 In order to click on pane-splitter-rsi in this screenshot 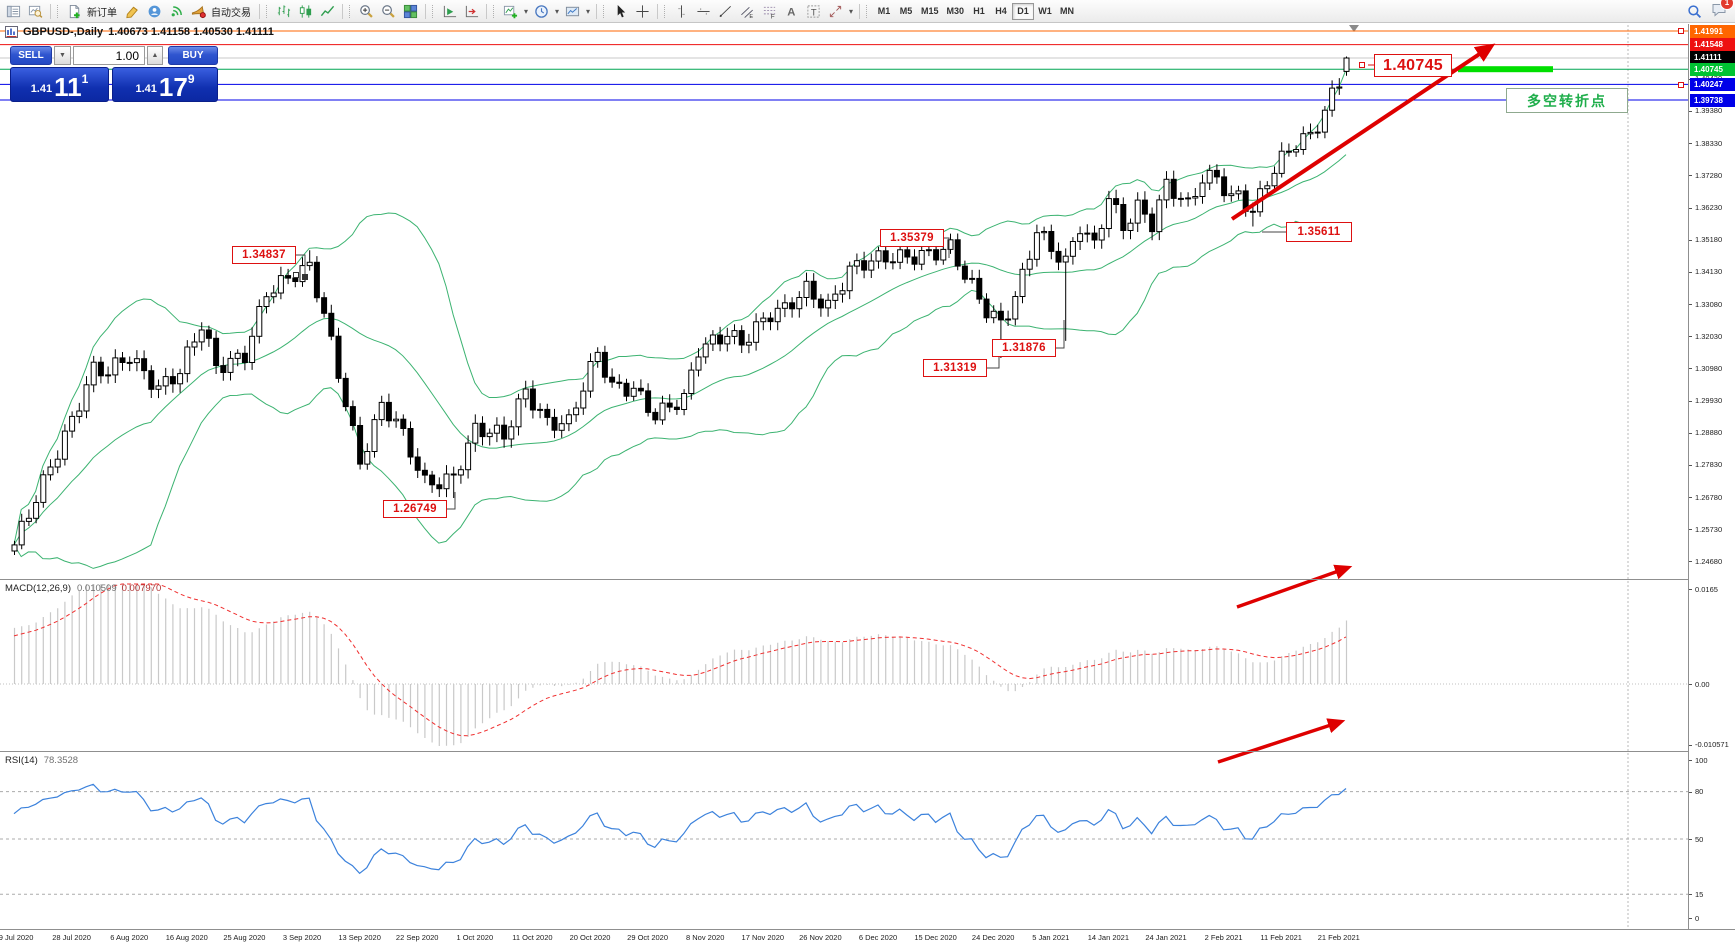, I will do `click(867, 751)`.